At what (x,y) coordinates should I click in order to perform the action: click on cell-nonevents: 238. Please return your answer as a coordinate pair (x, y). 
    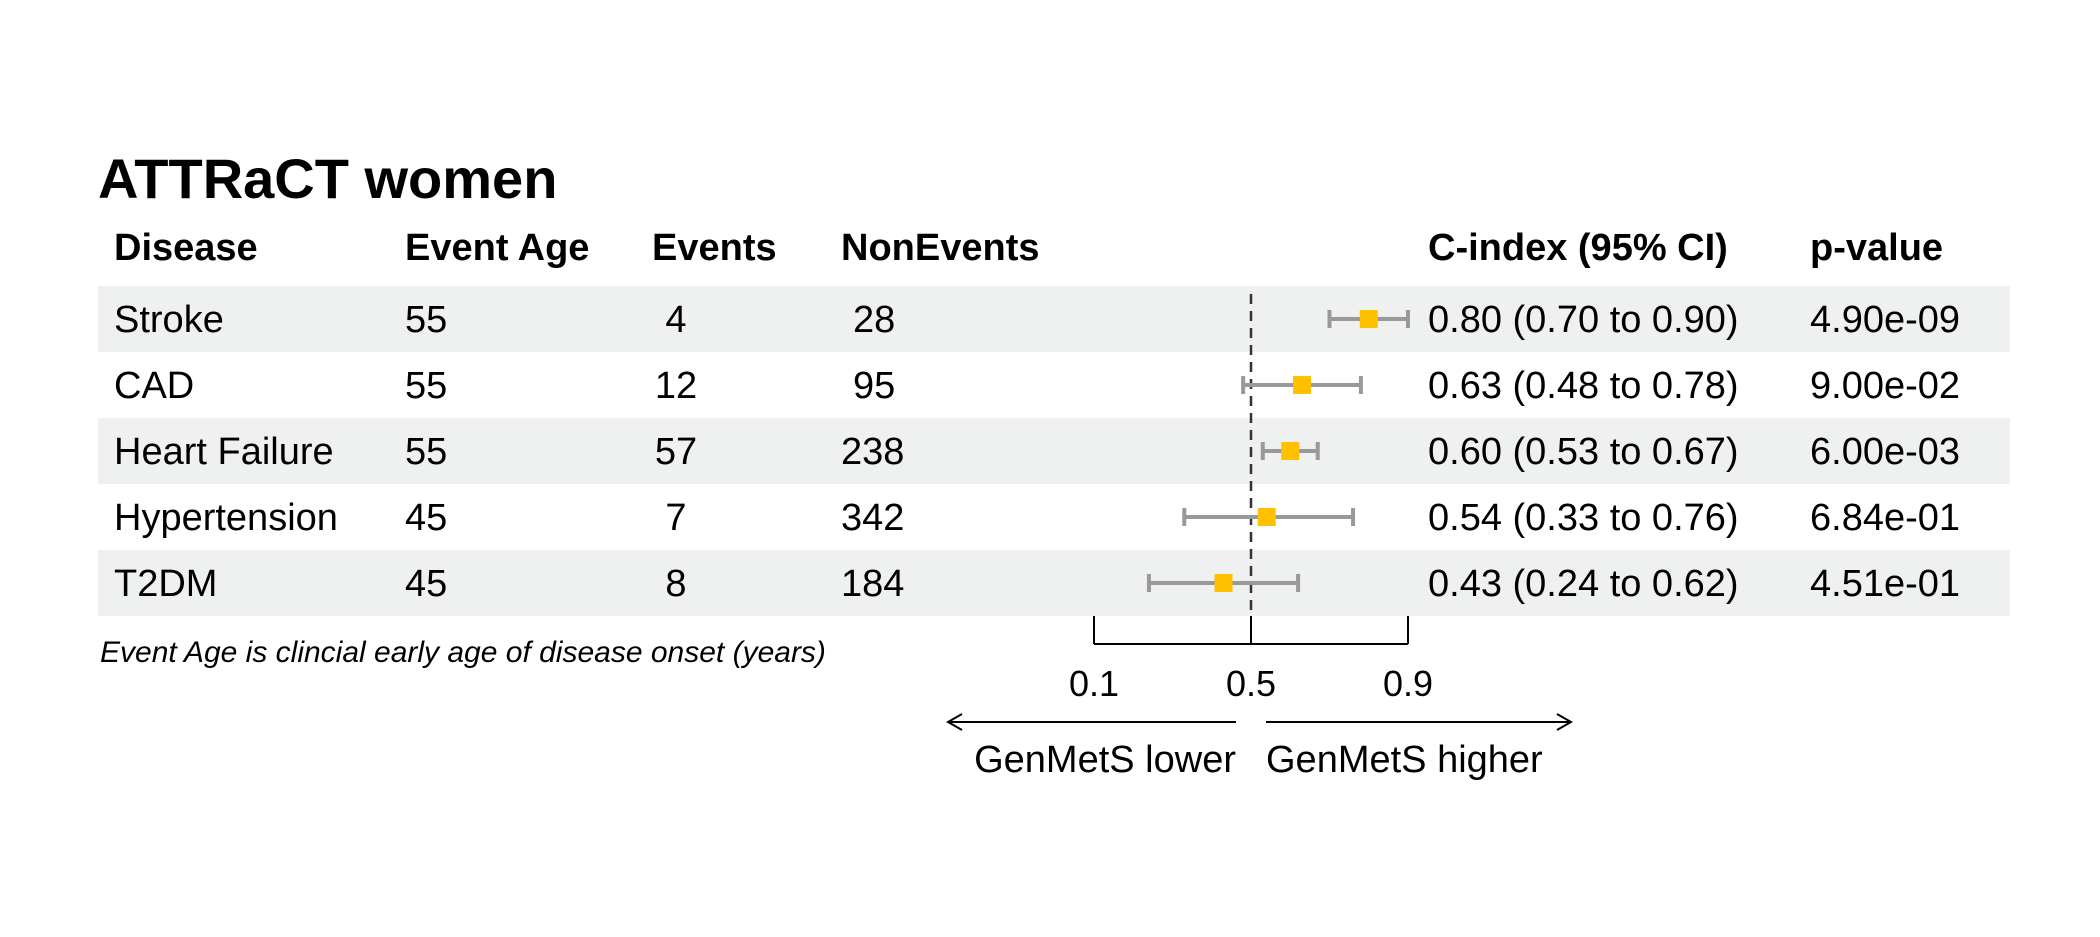
    Looking at the image, I should click on (872, 452).